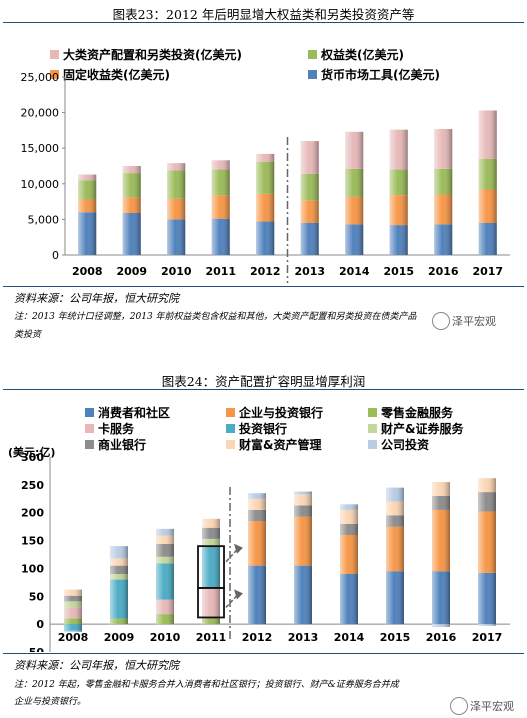 The image size is (527, 718). Describe the element at coordinates (443, 148) in the screenshot. I see `bar1-shade-2016-s3` at that location.